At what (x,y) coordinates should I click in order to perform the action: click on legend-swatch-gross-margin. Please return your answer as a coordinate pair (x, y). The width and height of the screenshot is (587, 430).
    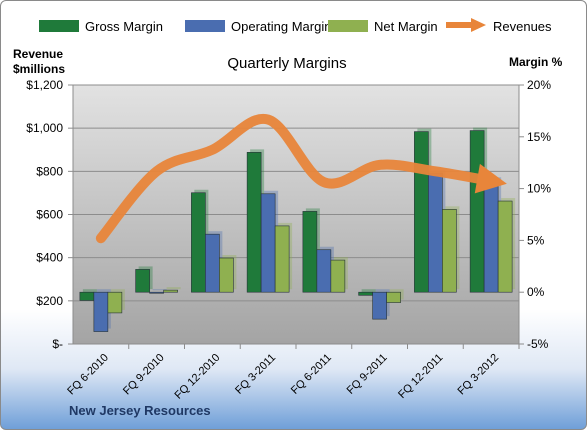
    Looking at the image, I should click on (59, 26).